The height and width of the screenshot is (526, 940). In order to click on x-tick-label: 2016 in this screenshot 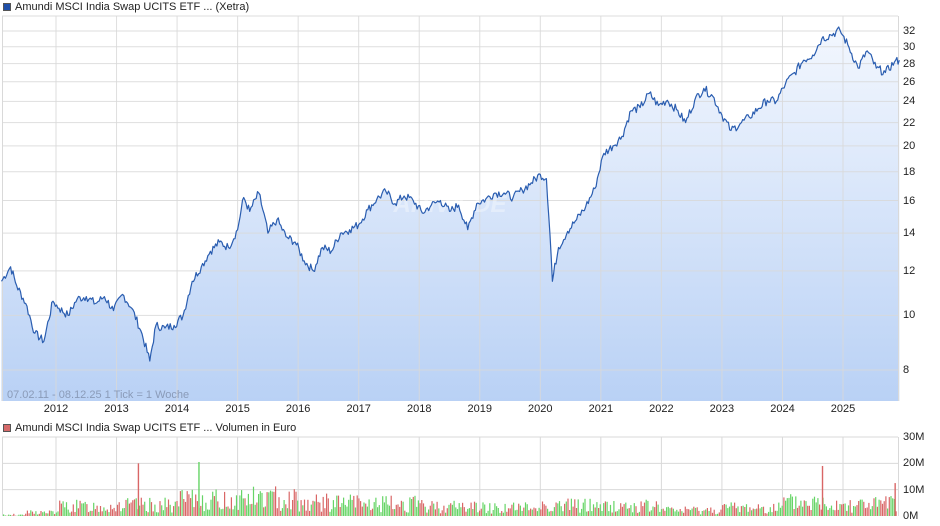, I will do `click(298, 409)`.